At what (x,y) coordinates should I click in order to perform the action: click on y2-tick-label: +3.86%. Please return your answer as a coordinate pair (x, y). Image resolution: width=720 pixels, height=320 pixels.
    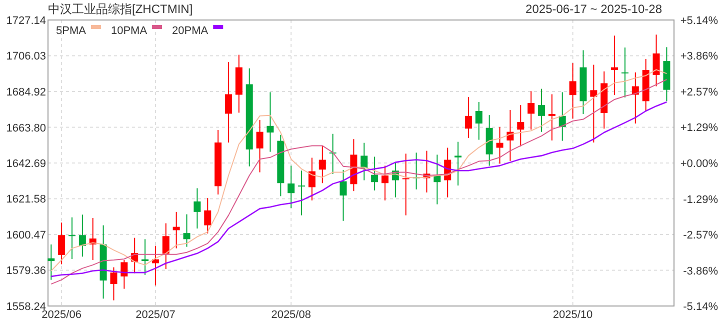
    Looking at the image, I should click on (699, 56).